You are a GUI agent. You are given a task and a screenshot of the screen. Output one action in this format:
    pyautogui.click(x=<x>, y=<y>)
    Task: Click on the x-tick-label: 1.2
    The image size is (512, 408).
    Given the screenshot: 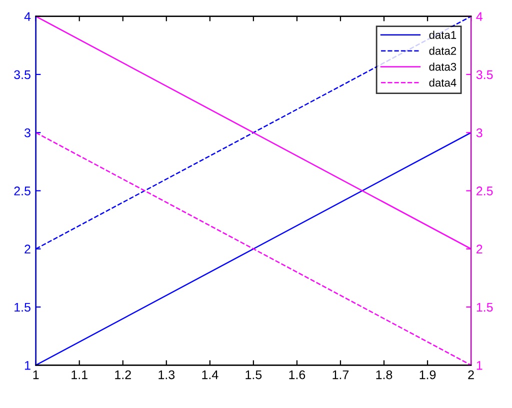 What is the action you would take?
    pyautogui.click(x=123, y=375)
    